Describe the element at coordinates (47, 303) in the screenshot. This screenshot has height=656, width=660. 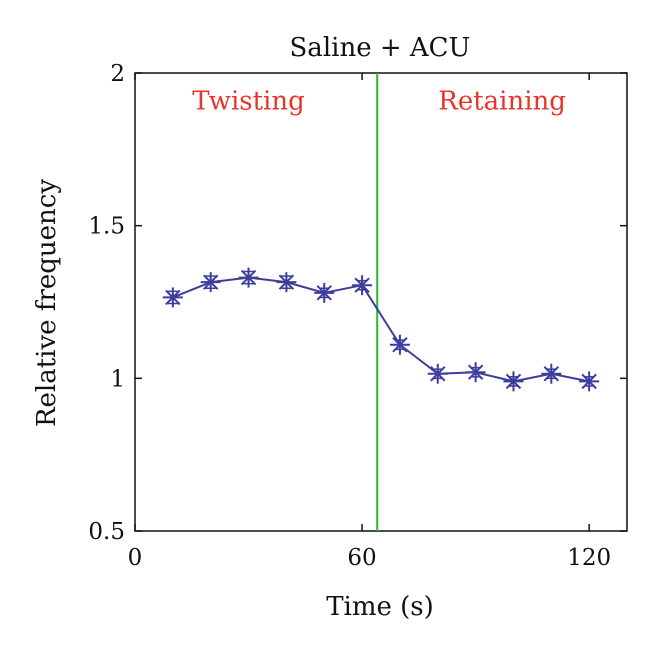
I see `y-axis-label: Relative frequency` at that location.